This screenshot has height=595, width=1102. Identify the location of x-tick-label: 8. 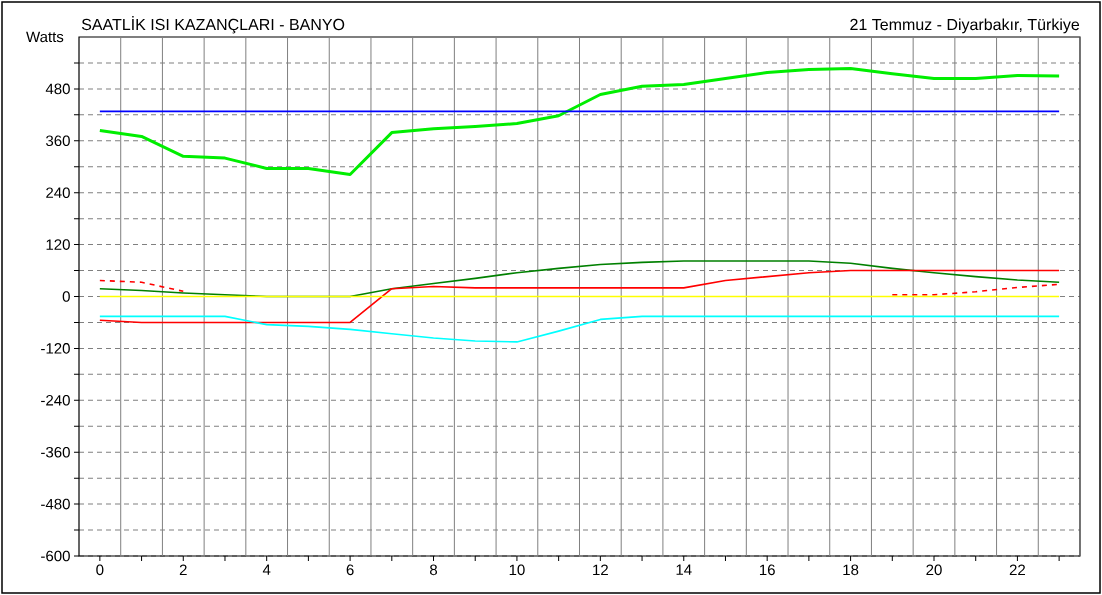
(434, 570).